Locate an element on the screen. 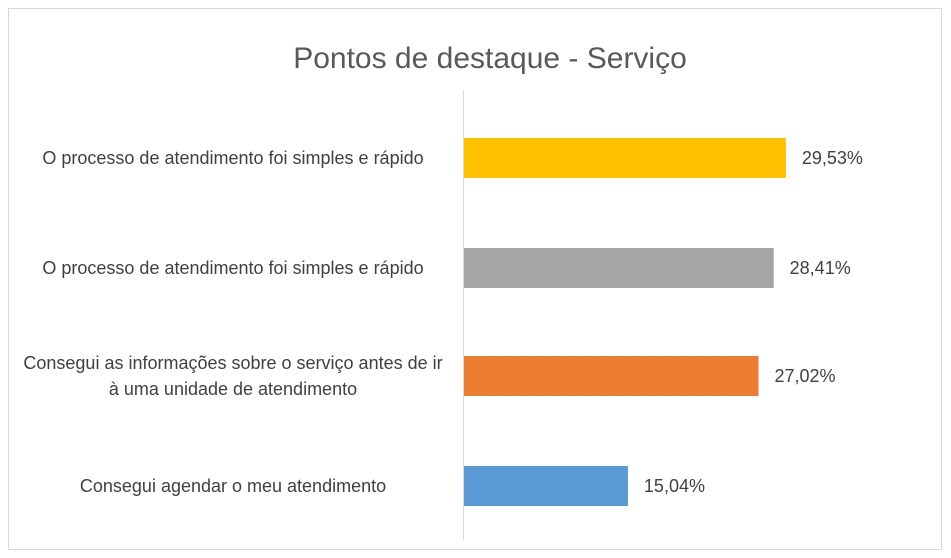  category-label: Consegui agendar o meu atendimento is located at coordinates (233, 486).